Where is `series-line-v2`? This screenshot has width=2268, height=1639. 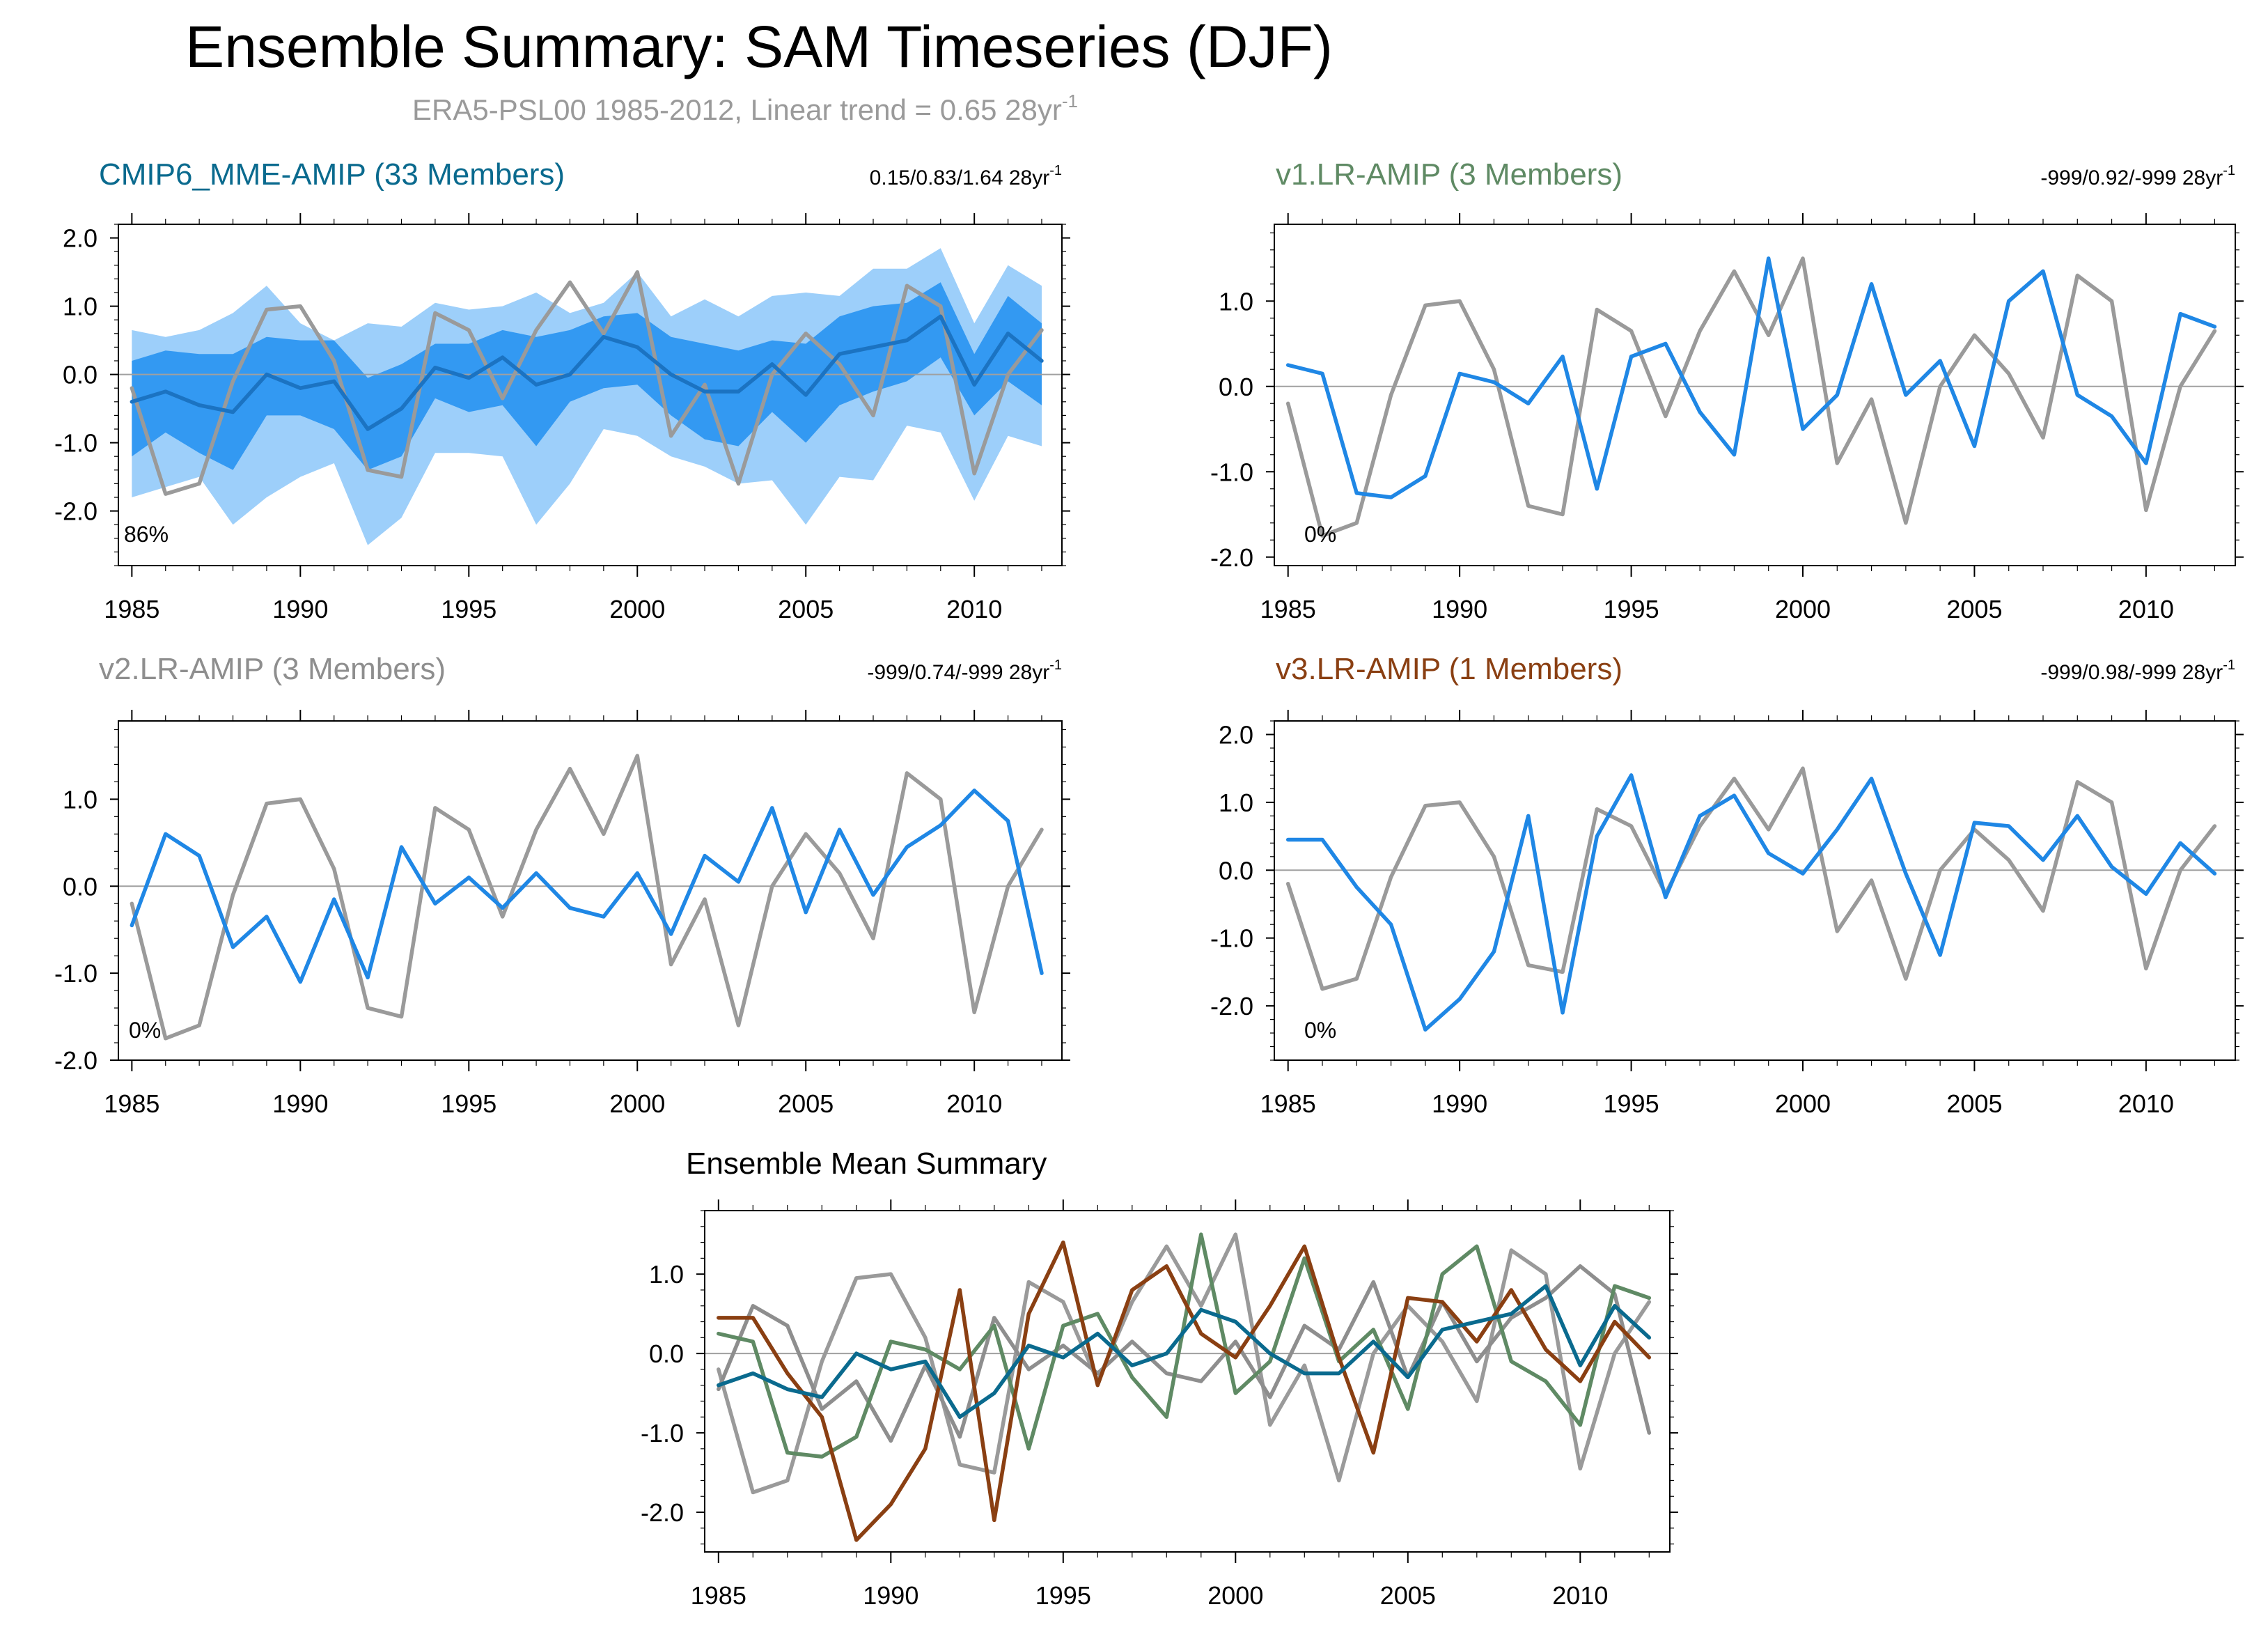
series-line-v2 is located at coordinates (587, 886).